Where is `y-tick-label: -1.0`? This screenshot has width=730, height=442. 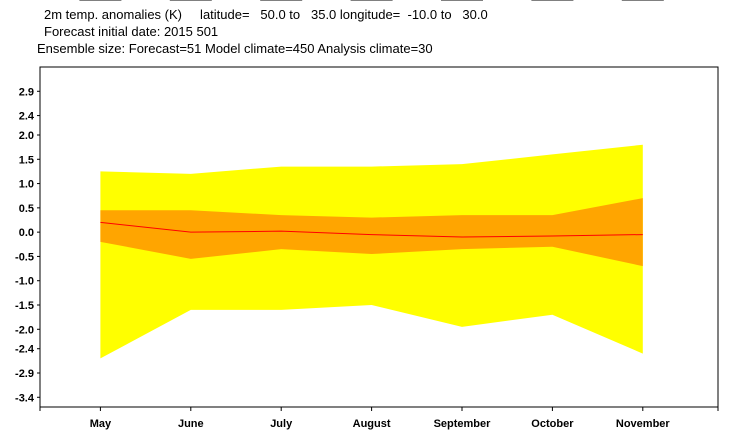 y-tick-label: -1.0 is located at coordinates (24, 282).